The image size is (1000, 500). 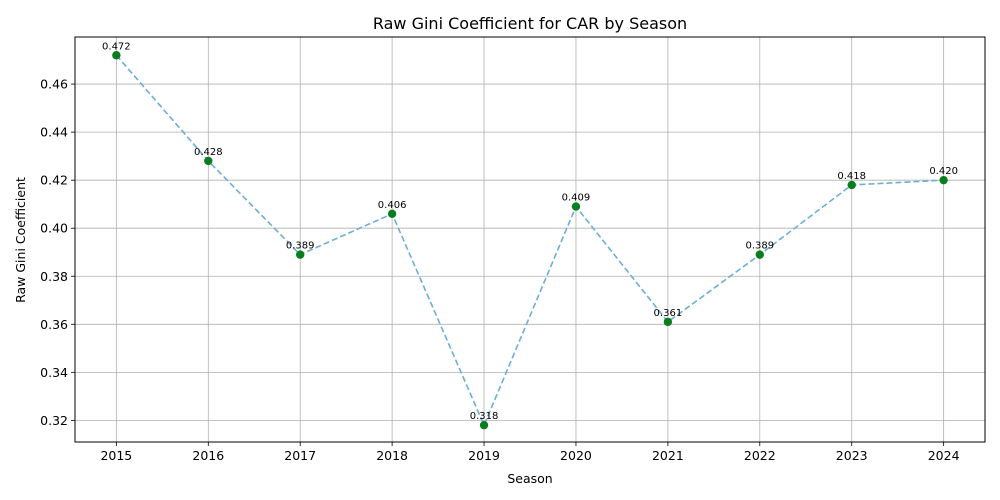 What do you see at coordinates (668, 455) in the screenshot?
I see `x-tick-label: 2021` at bounding box center [668, 455].